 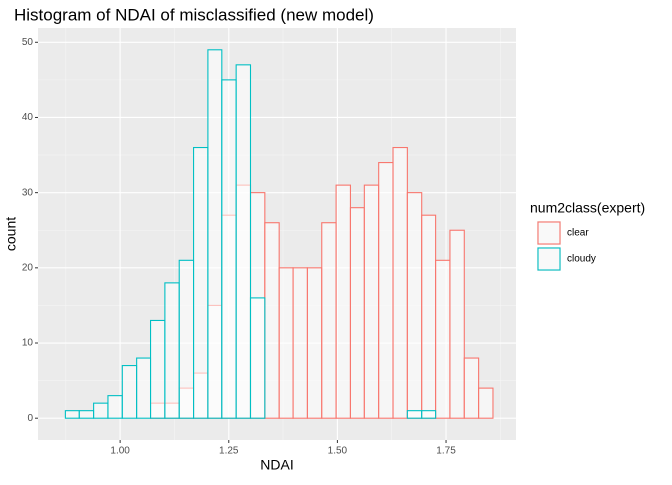 I want to click on y-tick-label: 50, so click(x=28, y=42).